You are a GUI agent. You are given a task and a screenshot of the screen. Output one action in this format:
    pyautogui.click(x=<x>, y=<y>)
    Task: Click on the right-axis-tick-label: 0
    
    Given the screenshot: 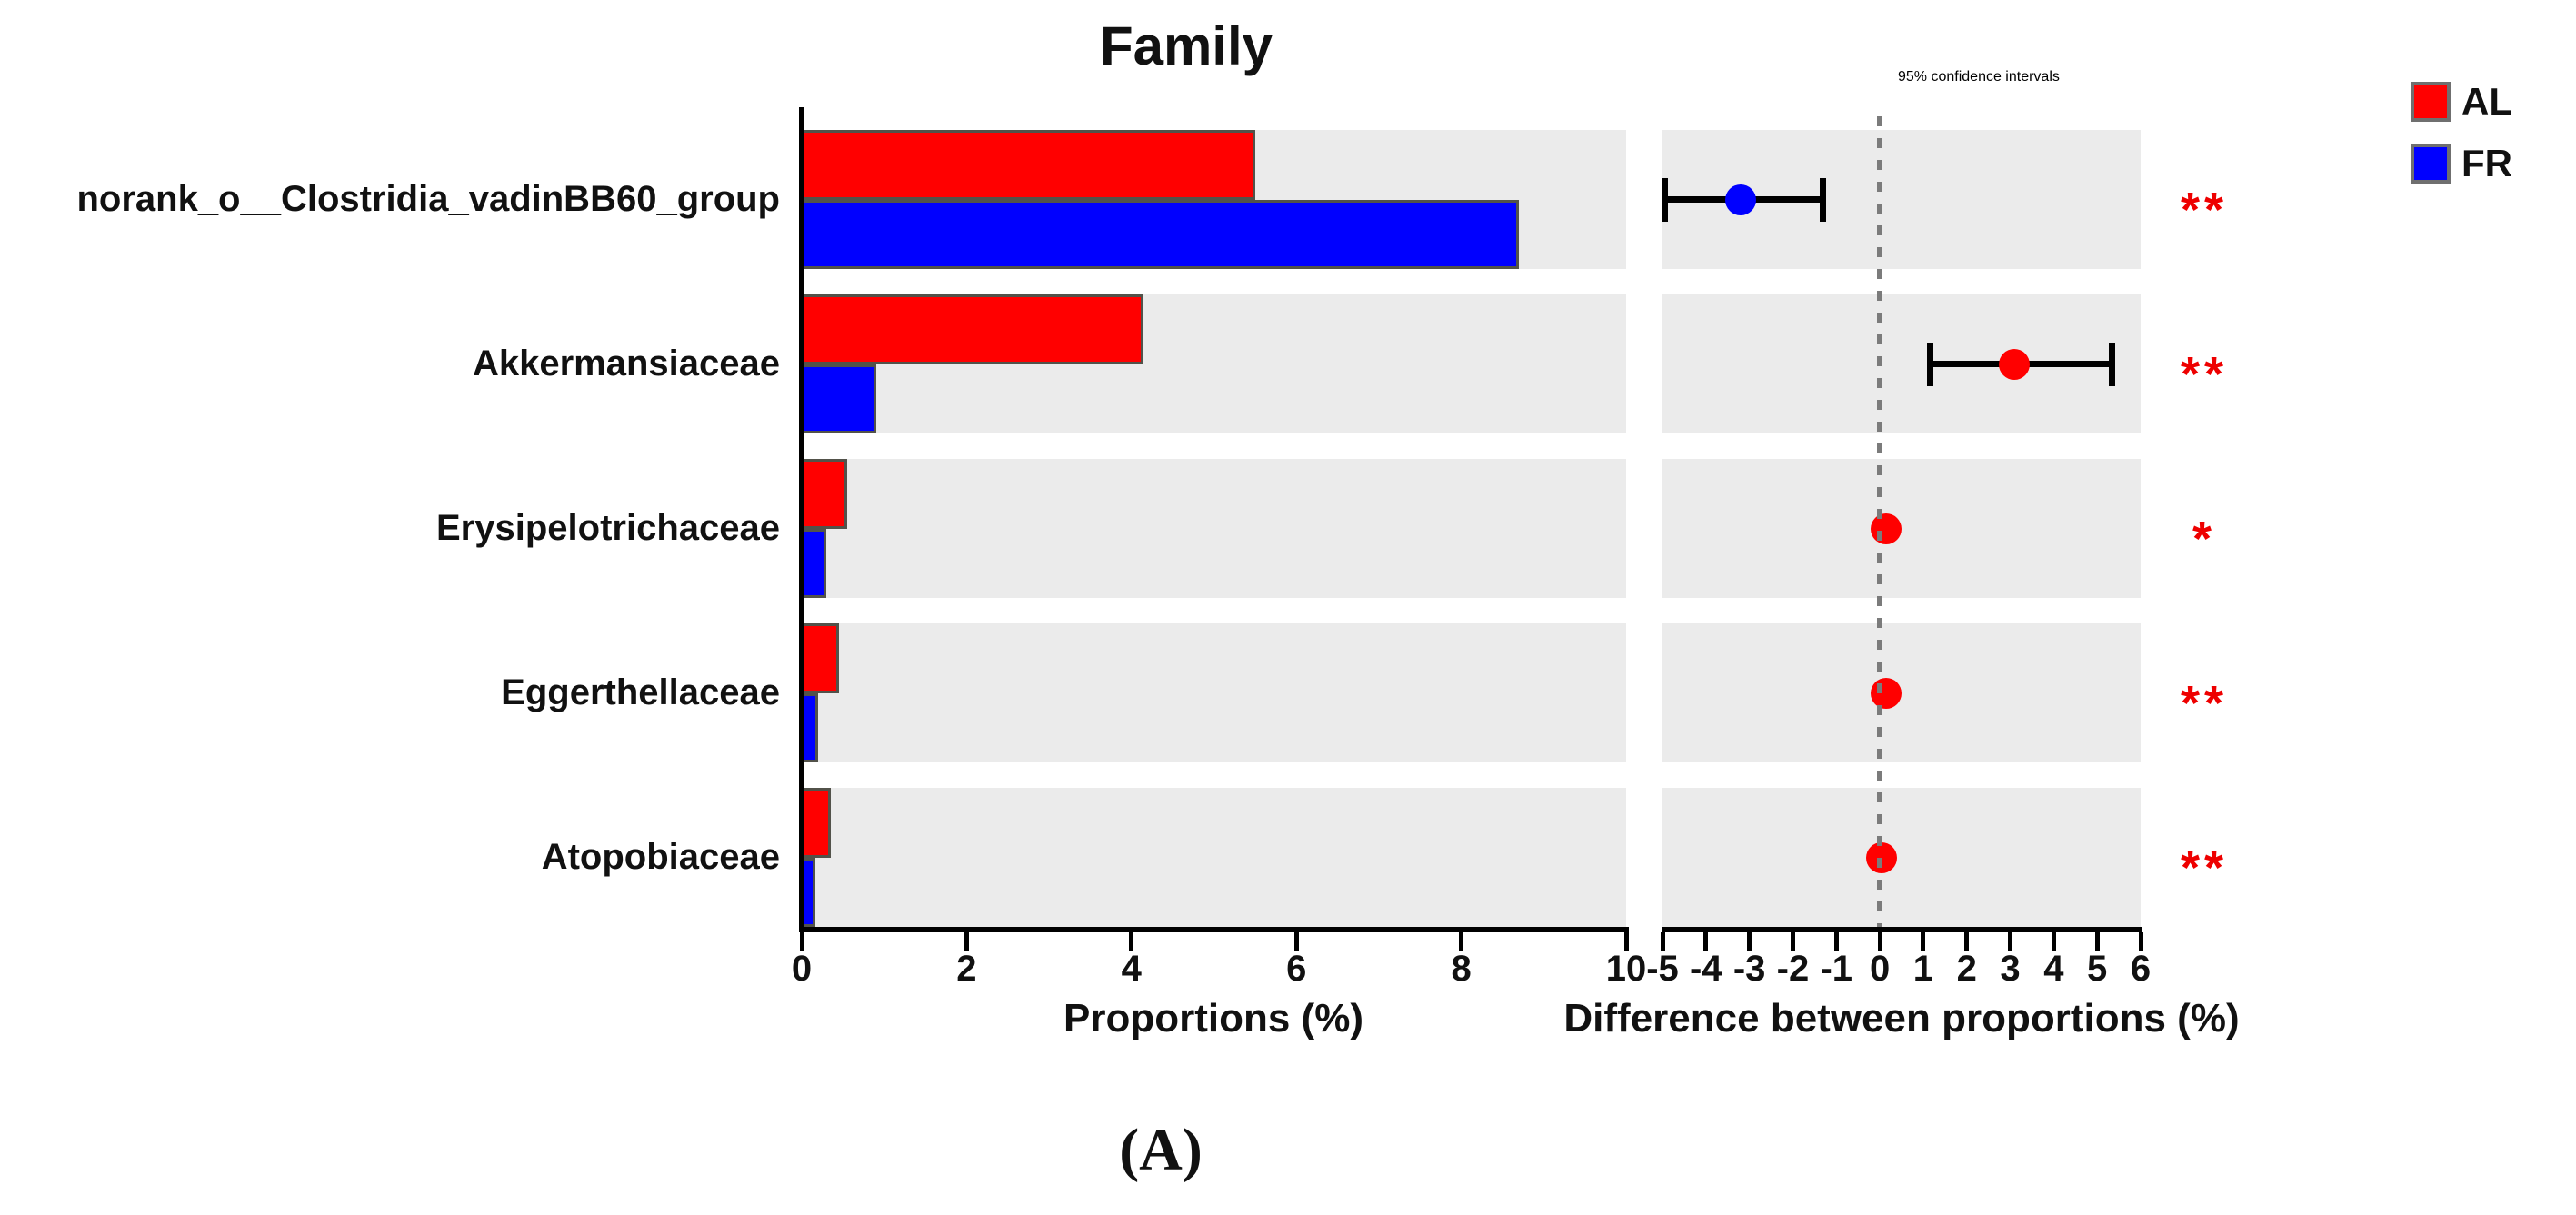 What is the action you would take?
    pyautogui.click(x=1880, y=969)
    